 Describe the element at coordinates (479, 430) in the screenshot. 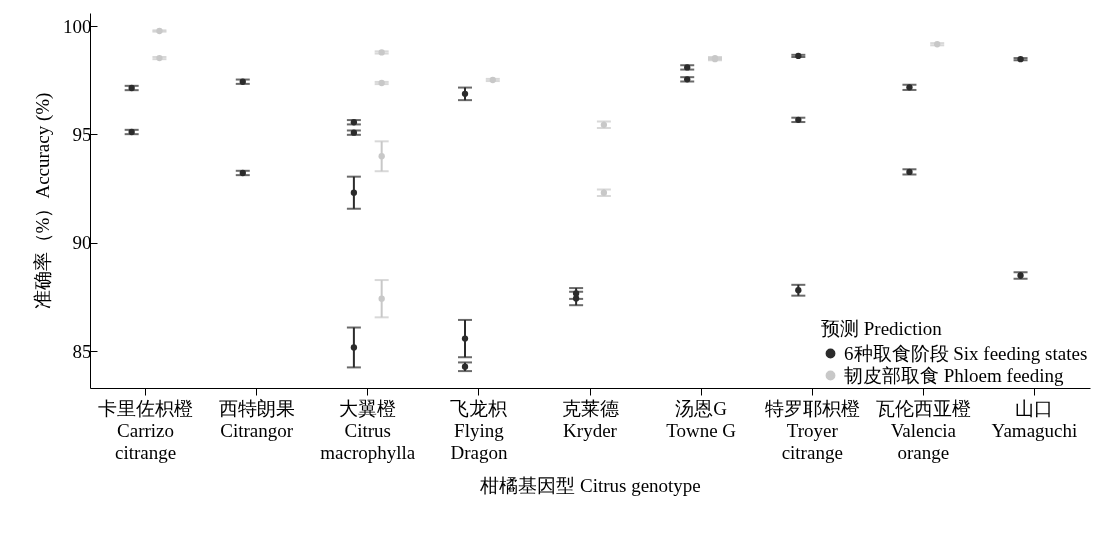

I see `x-tick-label: 飞龙枳 Flying Dragon` at that location.